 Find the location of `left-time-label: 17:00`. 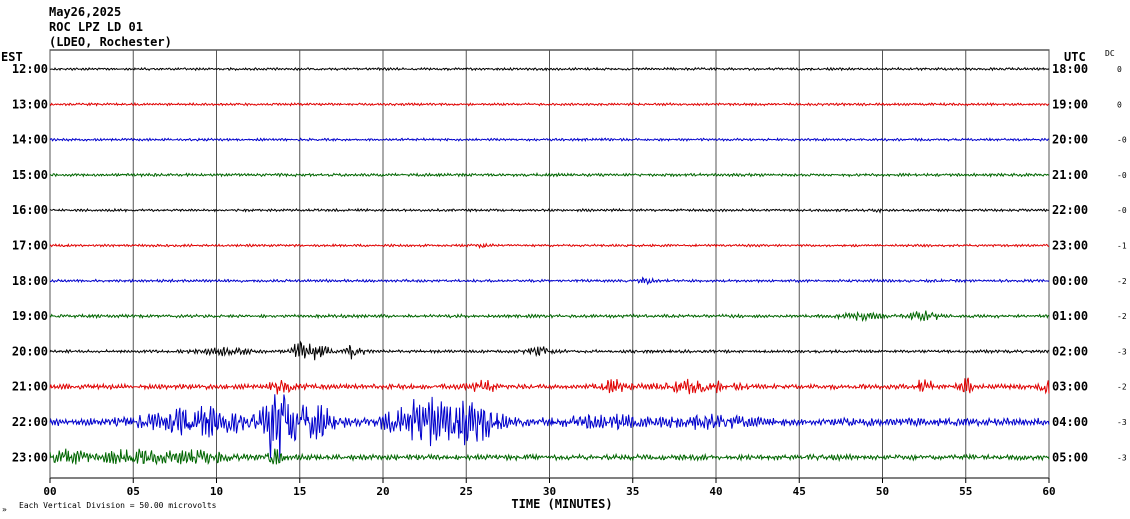

left-time-label: 17:00 is located at coordinates (30, 246).